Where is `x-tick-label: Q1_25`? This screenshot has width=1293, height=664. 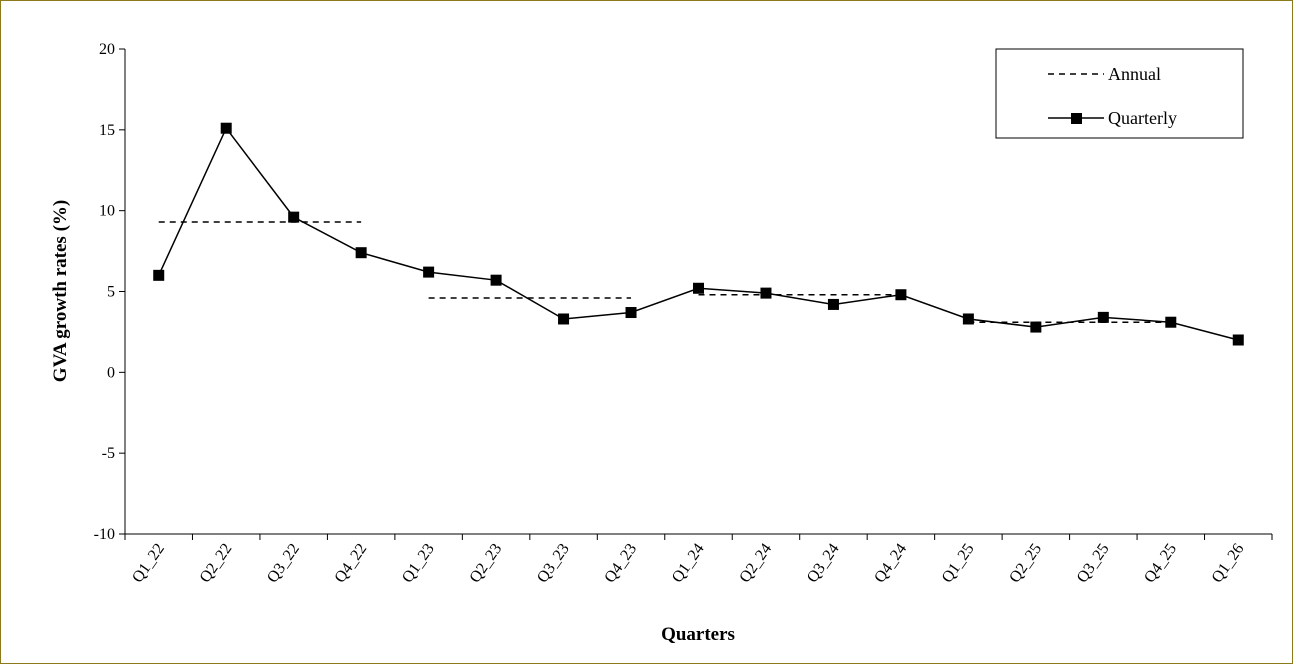
x-tick-label: Q1_25 is located at coordinates (958, 563).